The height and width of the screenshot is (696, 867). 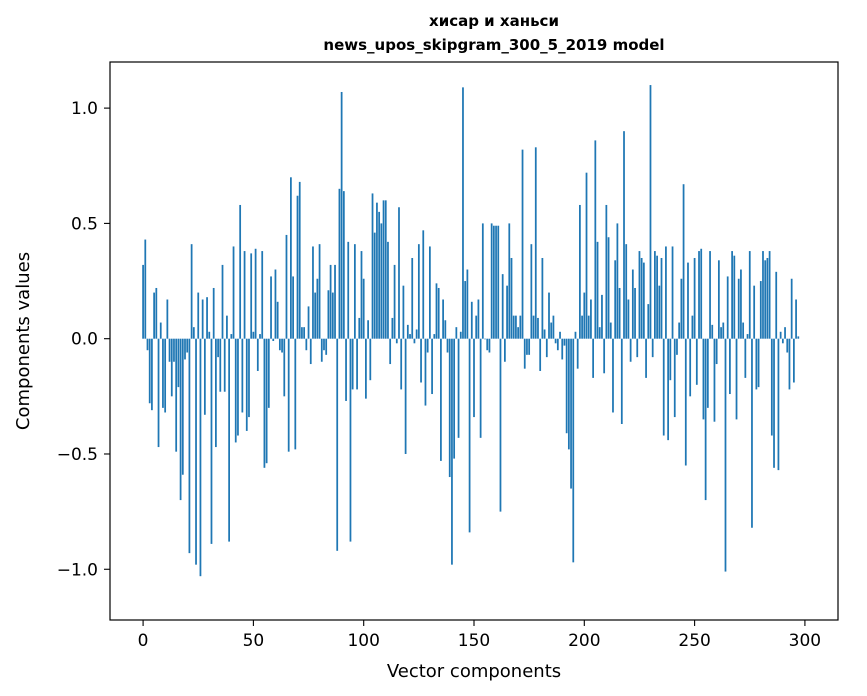 I want to click on x-tick-label: 250, so click(x=694, y=641).